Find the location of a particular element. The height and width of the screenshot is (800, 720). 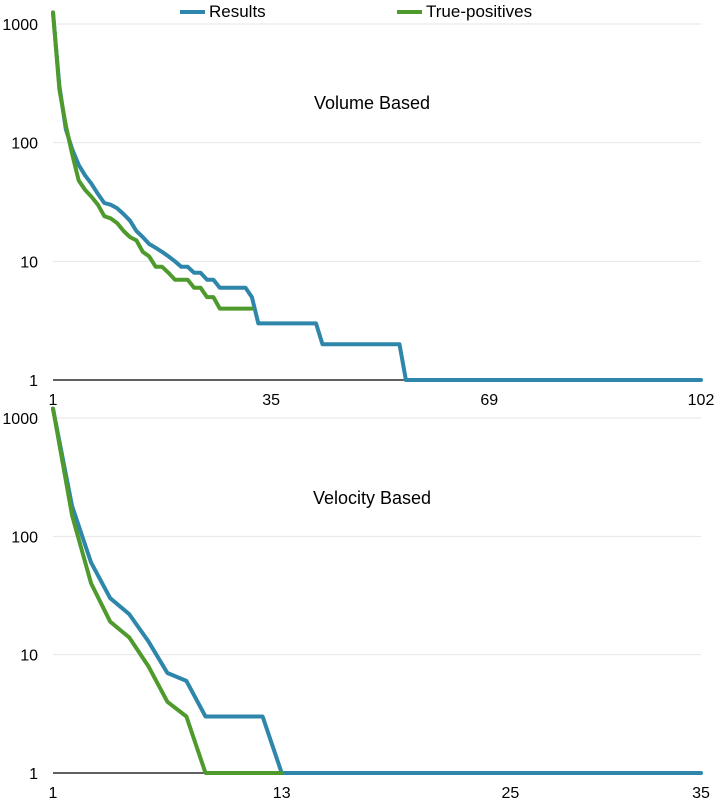

x-tick-label: 102 is located at coordinates (701, 400).